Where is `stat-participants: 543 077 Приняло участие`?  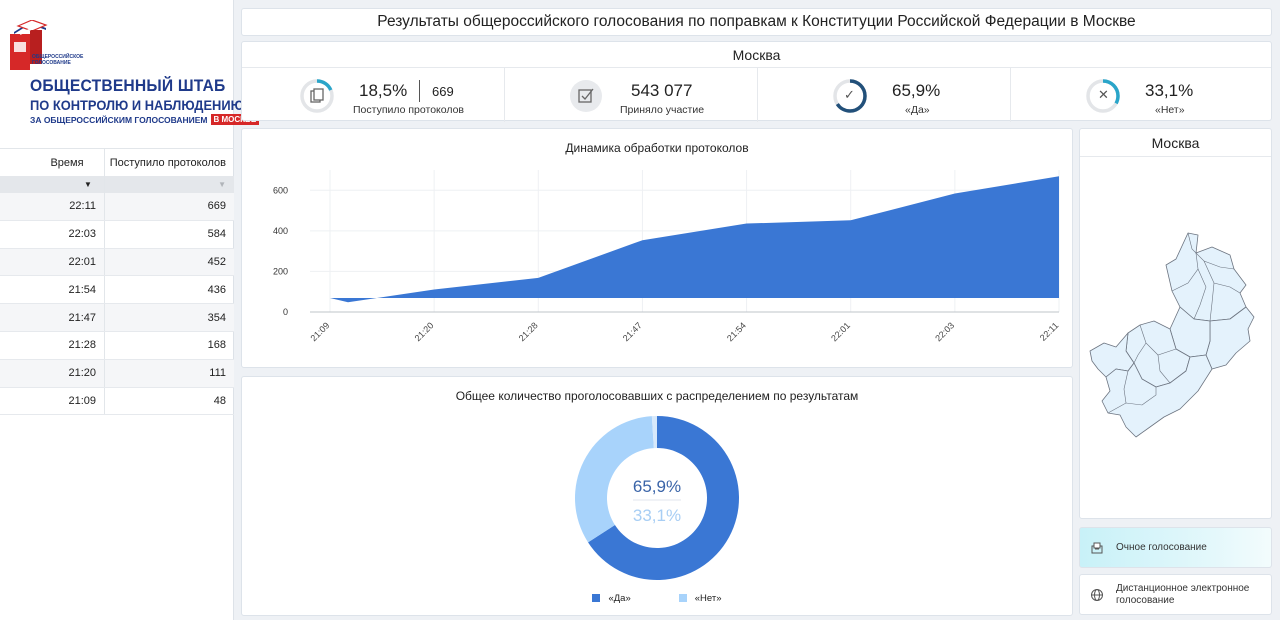
stat-participants: 543 077 Приняло участие is located at coordinates (630, 95).